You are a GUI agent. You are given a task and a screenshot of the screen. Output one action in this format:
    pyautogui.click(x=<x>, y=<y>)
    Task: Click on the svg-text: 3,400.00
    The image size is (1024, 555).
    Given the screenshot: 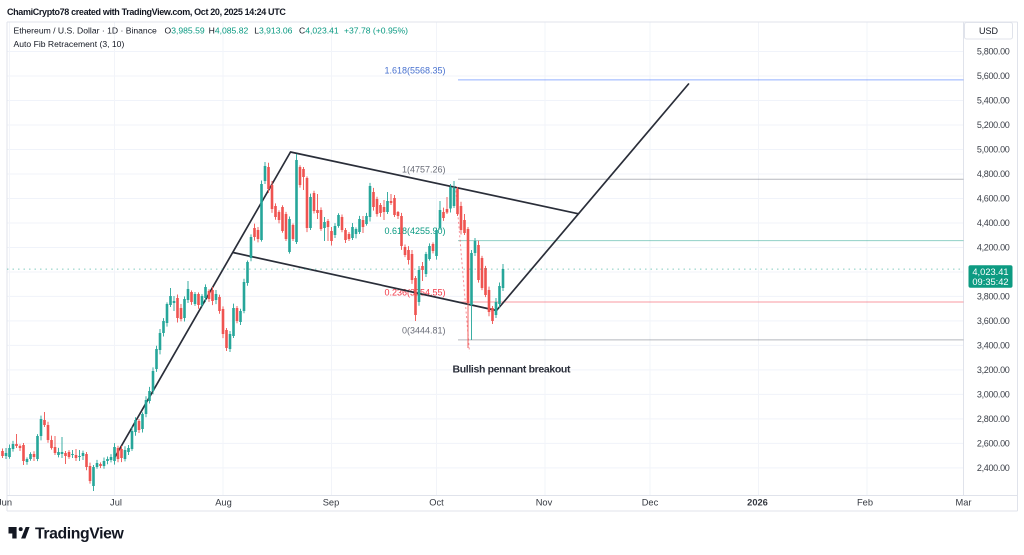 What is the action you would take?
    pyautogui.click(x=993, y=345)
    